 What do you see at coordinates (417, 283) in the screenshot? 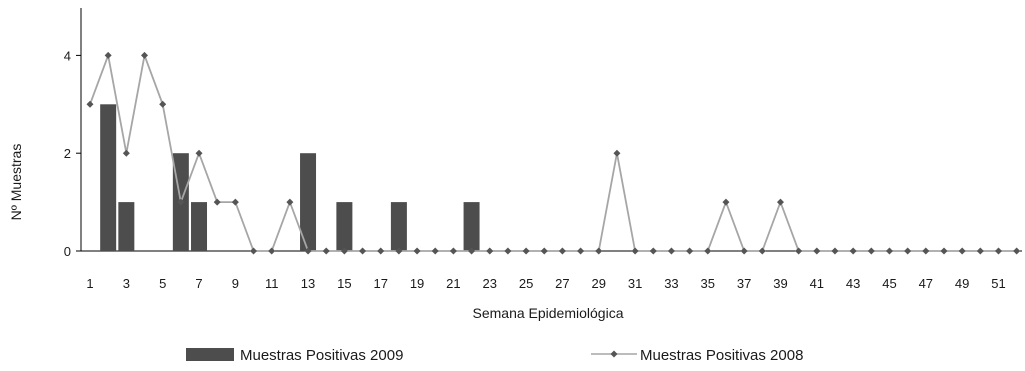
I see `x-tick-label: 19` at bounding box center [417, 283].